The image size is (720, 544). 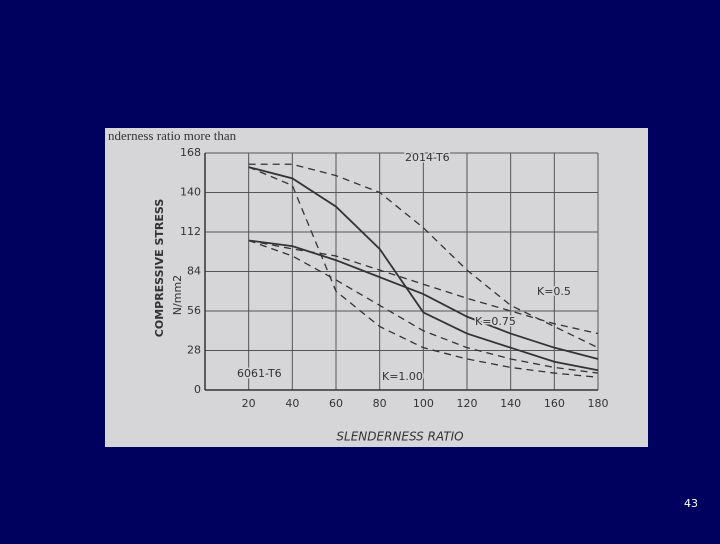 I want to click on x-axis-label: SLENDERNESS RATIO, so click(x=399, y=437).